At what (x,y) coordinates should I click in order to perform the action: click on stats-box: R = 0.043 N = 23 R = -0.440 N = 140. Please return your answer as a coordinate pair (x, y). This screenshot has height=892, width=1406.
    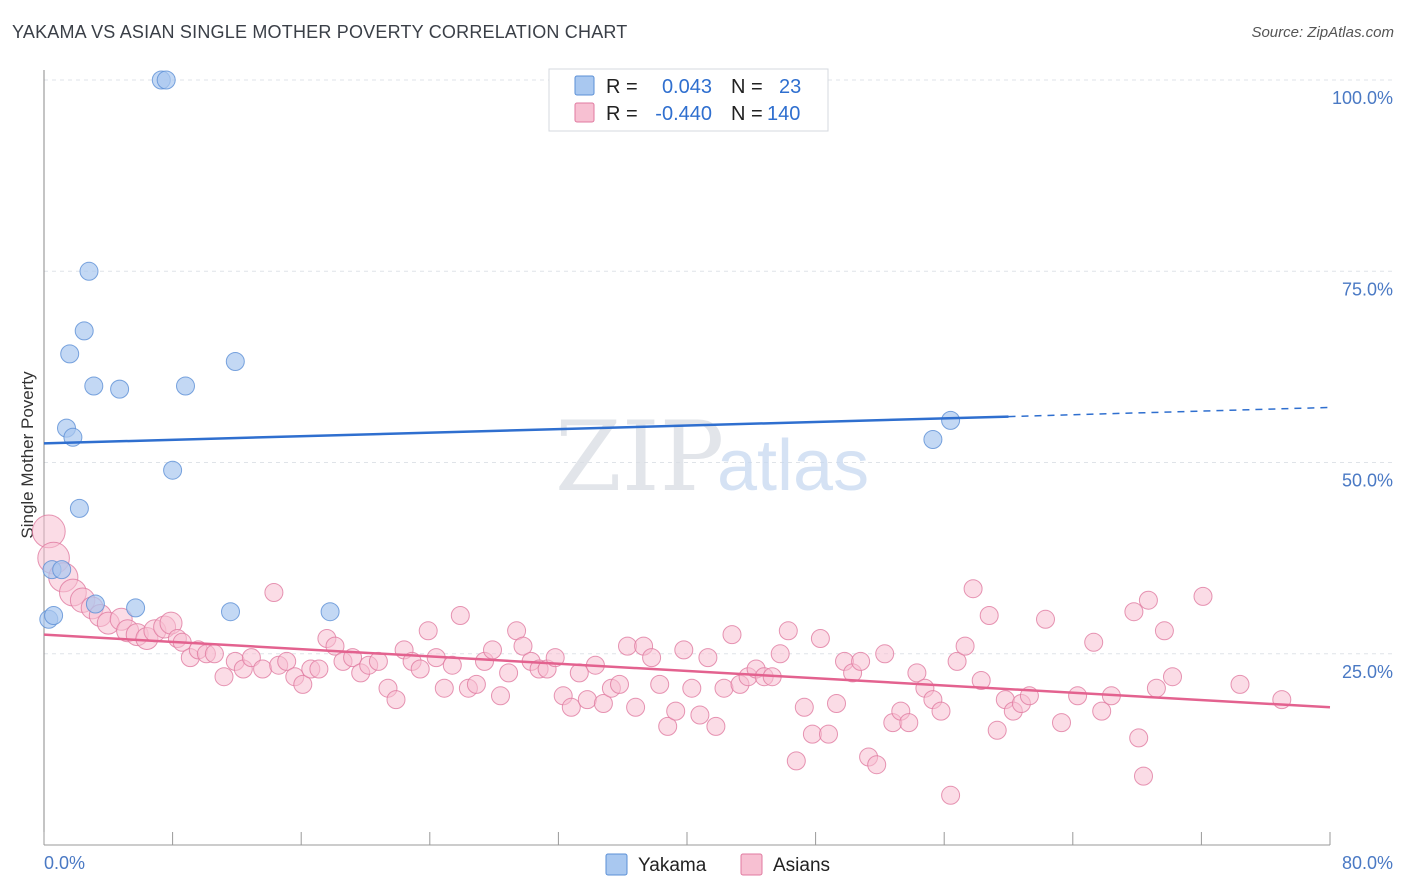
    Looking at the image, I should click on (688, 100).